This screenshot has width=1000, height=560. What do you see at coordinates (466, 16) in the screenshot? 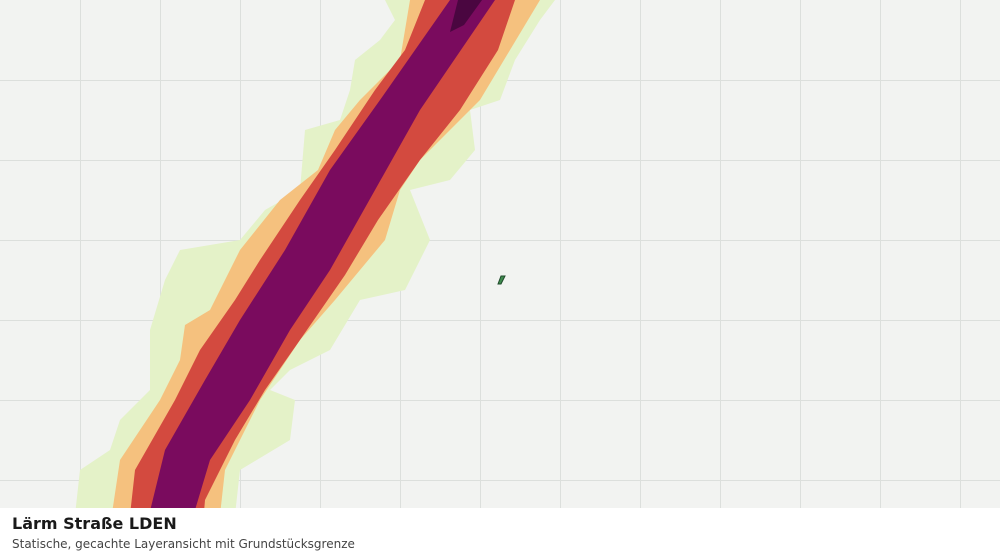
I see `noise-zone-extreme` at bounding box center [466, 16].